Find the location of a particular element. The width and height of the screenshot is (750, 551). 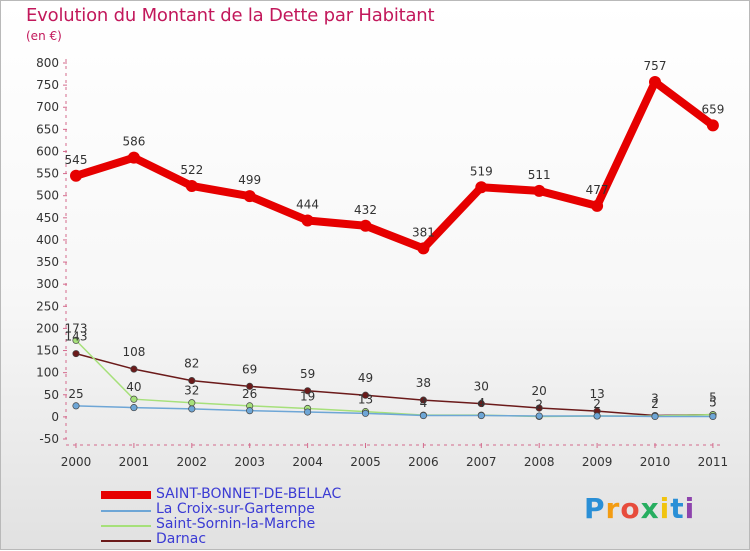

data-label-2: 173 is located at coordinates (76, 328).